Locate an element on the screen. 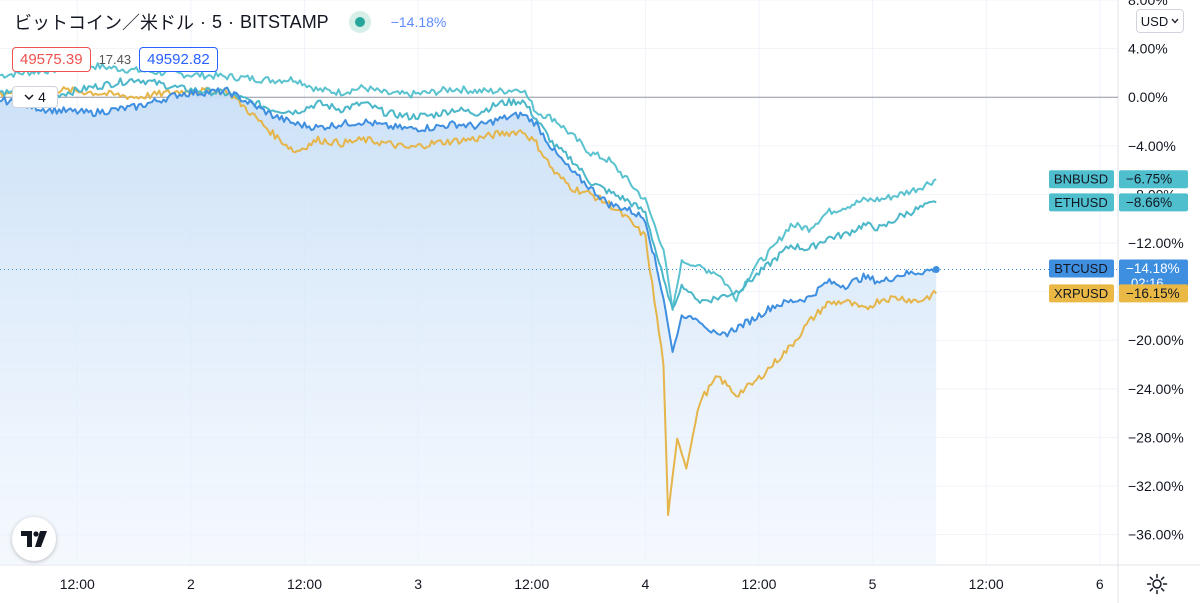 This screenshot has width=1200, height=603. xrpusd-value-badge is located at coordinates (1153, 293).